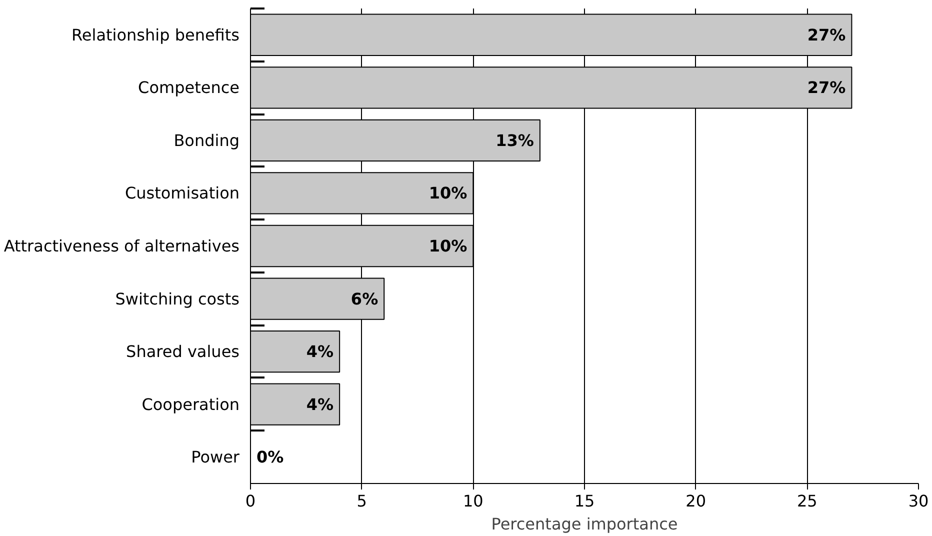  Describe the element at coordinates (189, 88) in the screenshot. I see `y-tick-label: Competence` at that location.